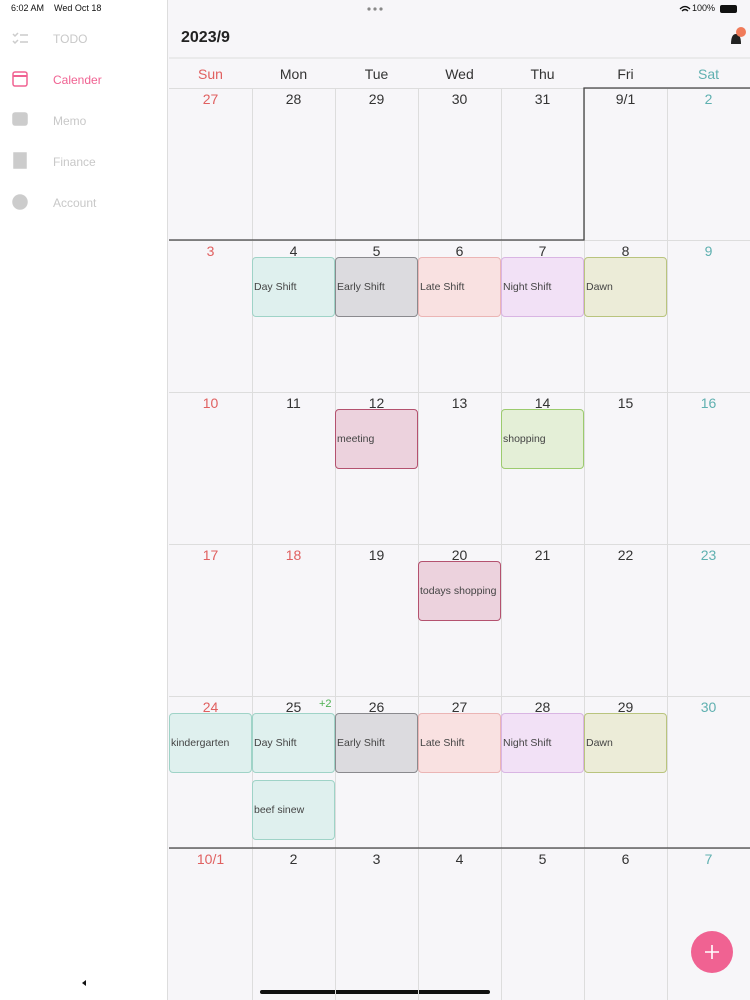 This screenshot has height=1000, width=750. Describe the element at coordinates (210, 707) in the screenshot. I see `day-number: 24` at that location.